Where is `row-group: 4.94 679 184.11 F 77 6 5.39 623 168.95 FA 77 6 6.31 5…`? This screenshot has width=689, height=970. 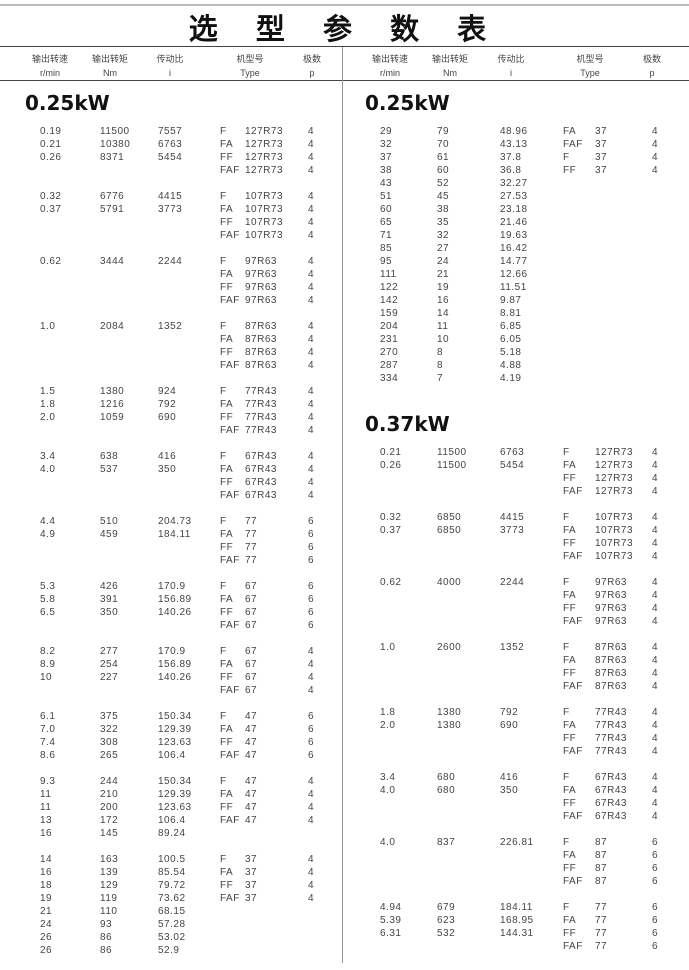
row-group: 4.94 679 184.11 F 77 6 5.39 623 168.95 FA 77 6 6.31 5… is located at coordinates (530, 927).